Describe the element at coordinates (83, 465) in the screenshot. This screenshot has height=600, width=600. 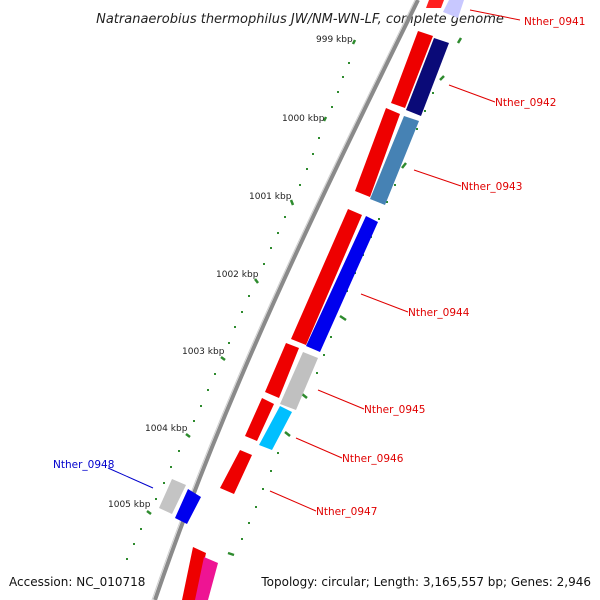
I see `gene-label-Nther_0948: Nther_0948` at that location.